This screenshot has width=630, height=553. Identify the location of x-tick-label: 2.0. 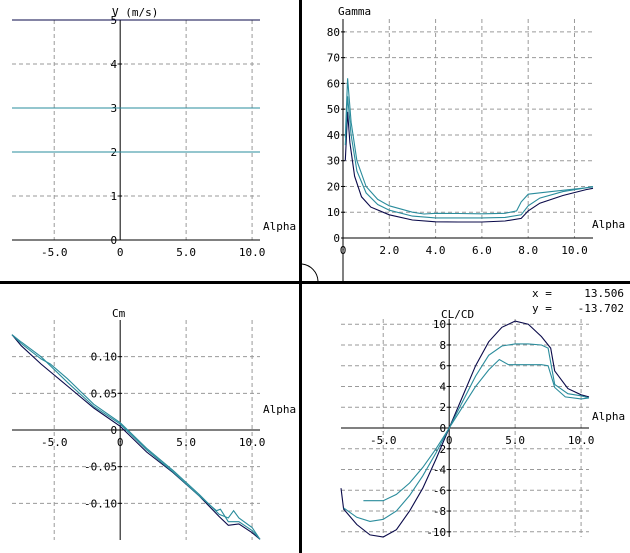
(389, 250).